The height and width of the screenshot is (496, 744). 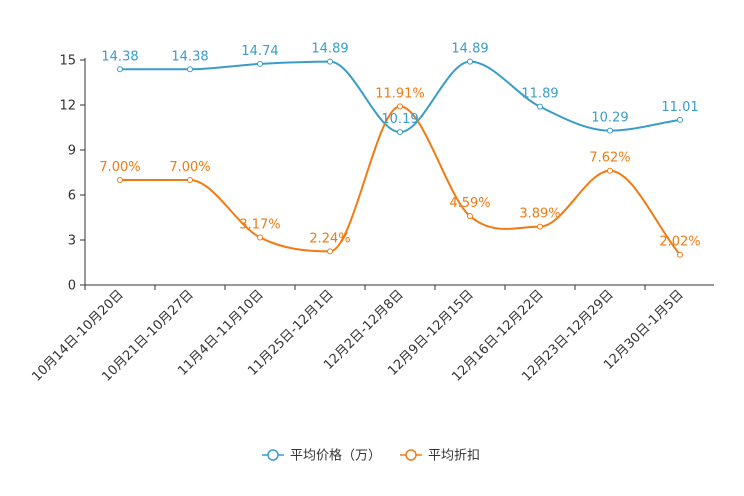 What do you see at coordinates (72, 286) in the screenshot?
I see `y-tick-label: 0` at bounding box center [72, 286].